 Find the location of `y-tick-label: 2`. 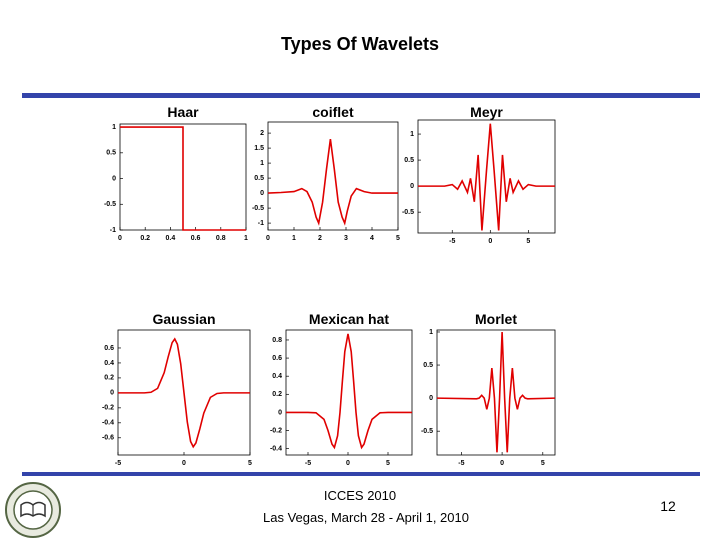

y-tick-label: 2 is located at coordinates (262, 133).